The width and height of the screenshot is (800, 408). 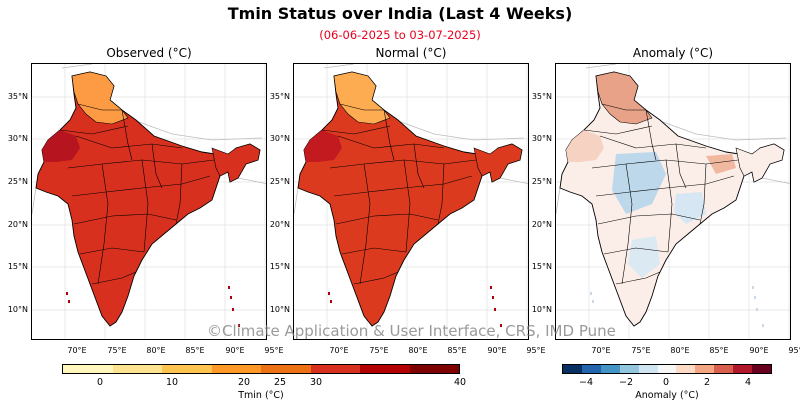 What do you see at coordinates (460, 382) in the screenshot?
I see `colorbar-tmin-tick: 40` at bounding box center [460, 382].